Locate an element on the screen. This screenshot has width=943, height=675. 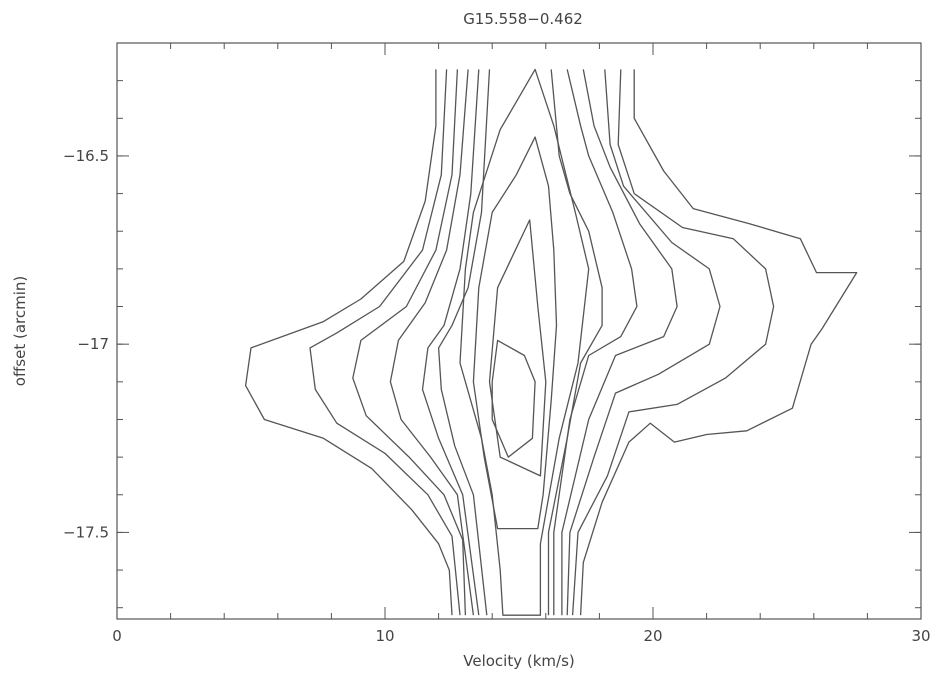
y-axis-label: offset (arcmin) is located at coordinates (20, 331).